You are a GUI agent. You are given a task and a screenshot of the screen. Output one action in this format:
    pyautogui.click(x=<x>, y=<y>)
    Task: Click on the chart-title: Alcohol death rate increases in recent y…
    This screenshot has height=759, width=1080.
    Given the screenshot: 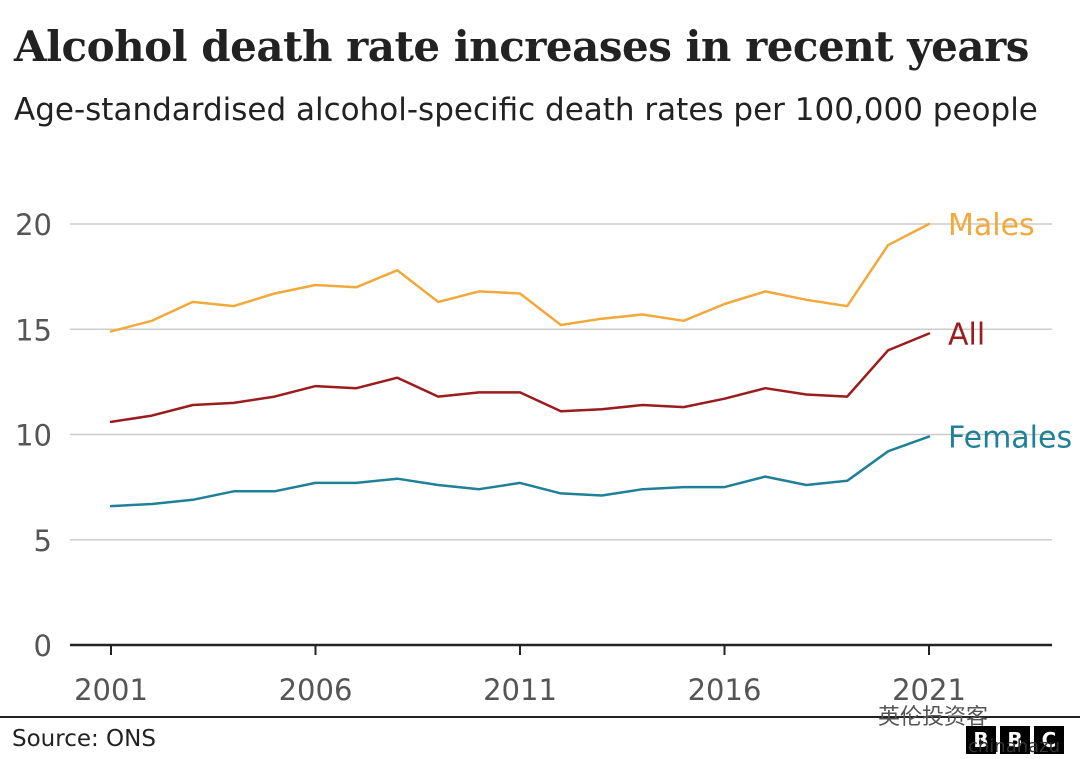 What is the action you would take?
    pyautogui.click(x=521, y=46)
    